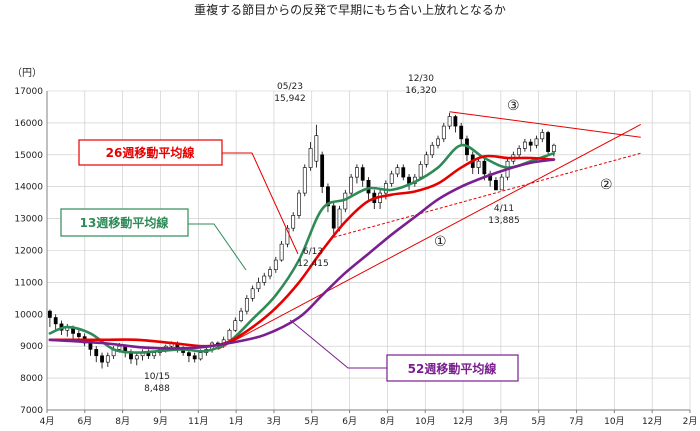 This screenshot has height=431, width=700. Describe the element at coordinates (290, 93) in the screenshot. I see `annotation-high-0523: 05/23 15,942` at that location.